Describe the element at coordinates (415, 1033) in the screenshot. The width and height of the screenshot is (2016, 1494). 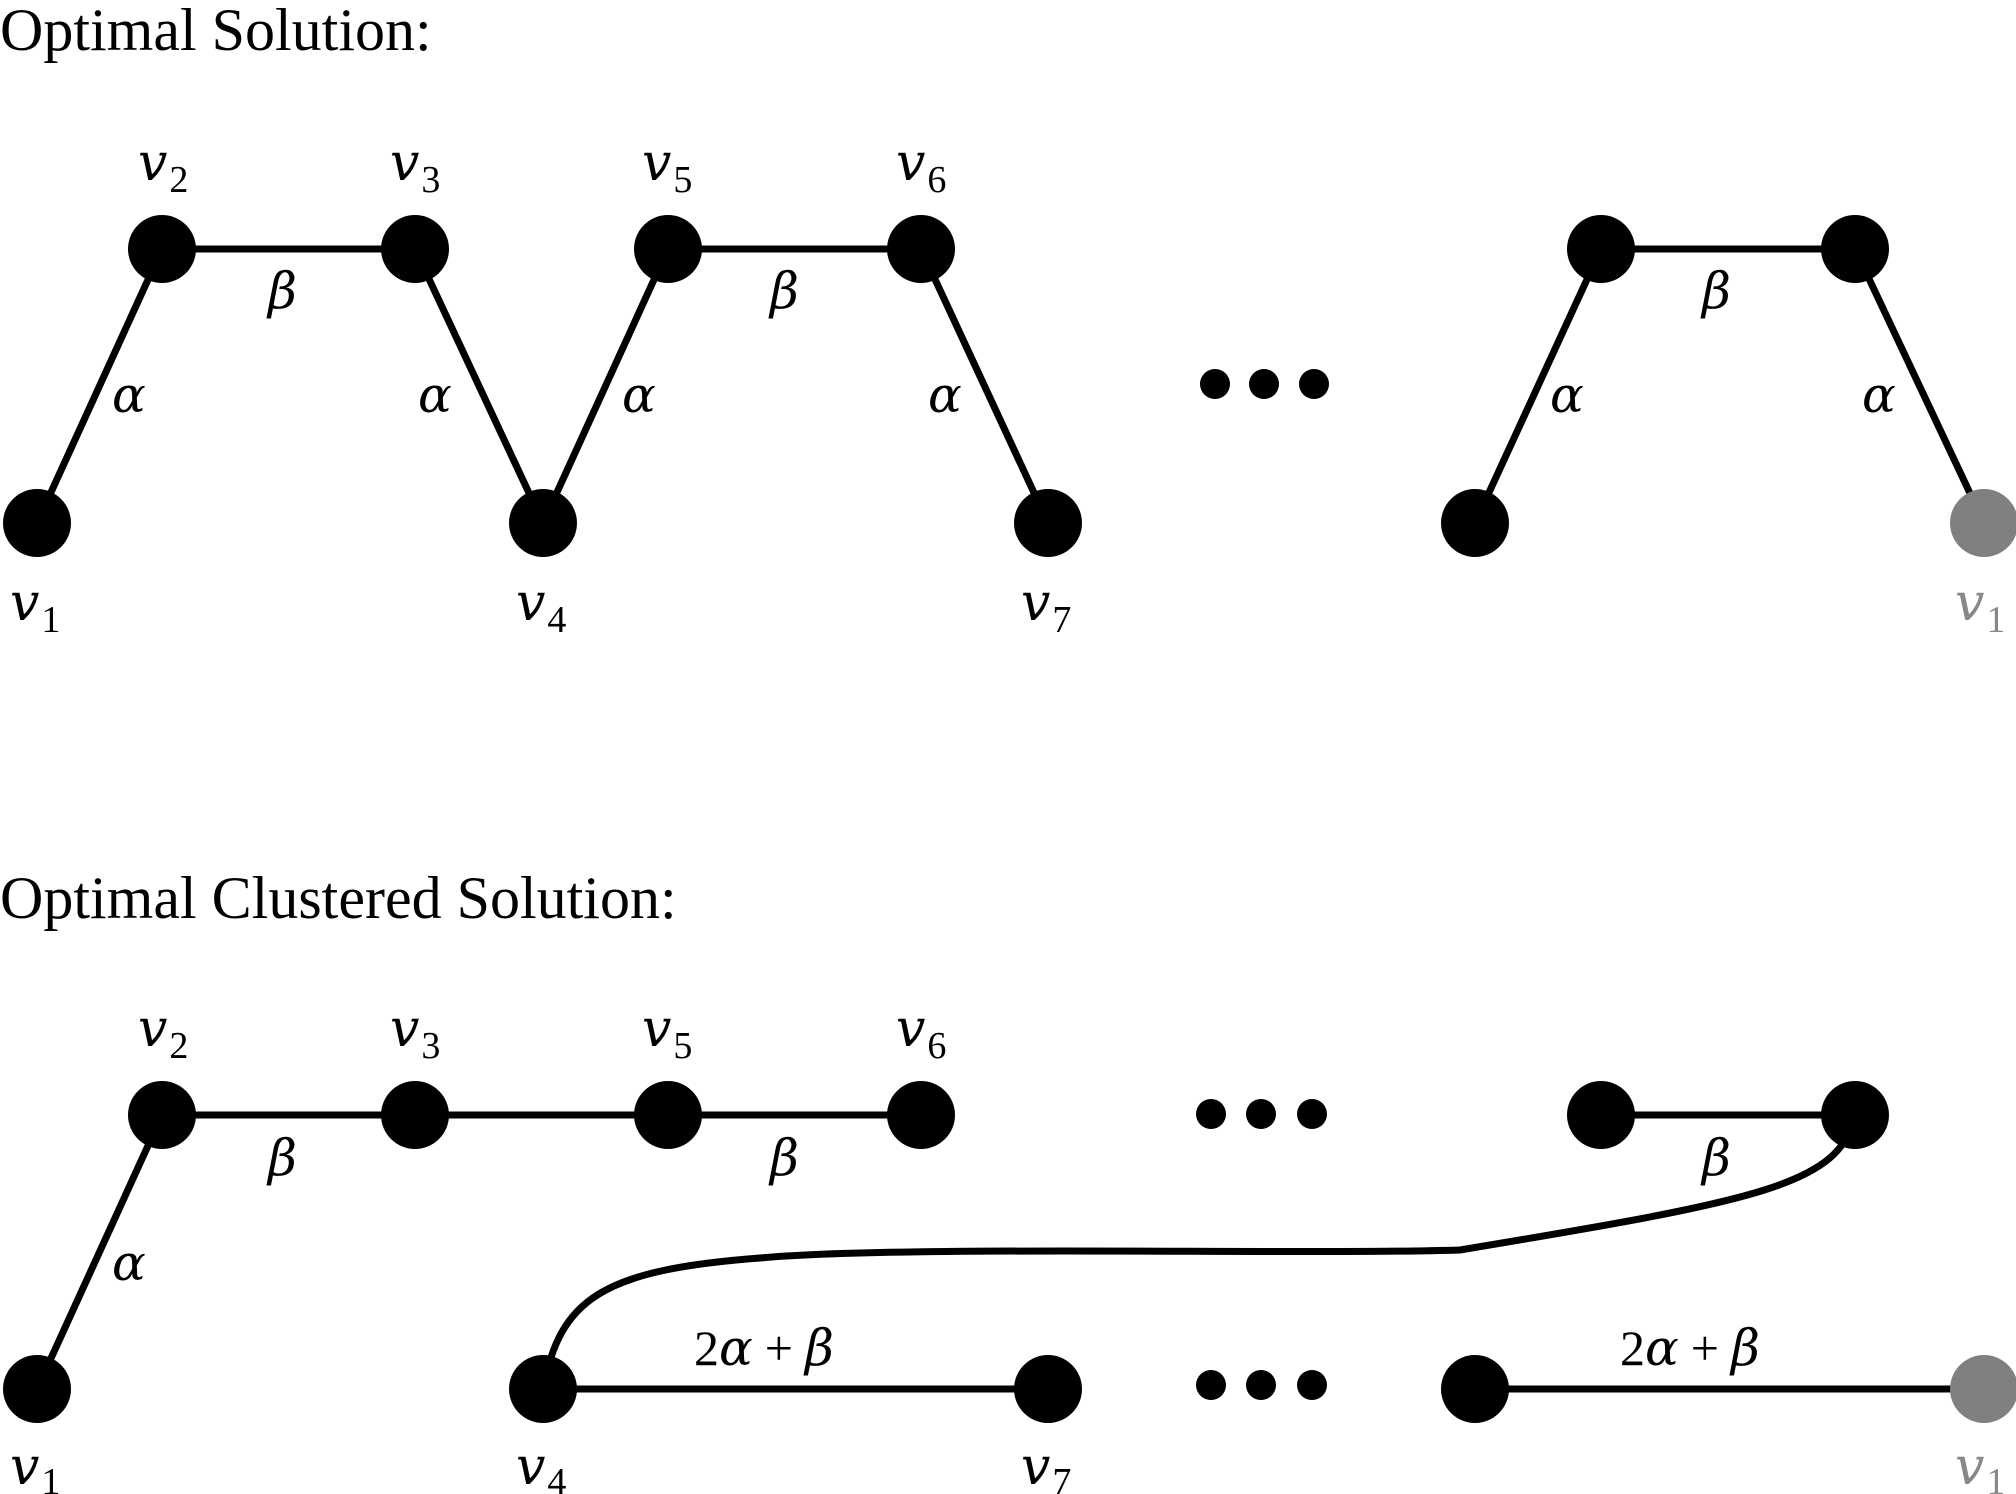
I see `label-c-v3: v3` at that location.